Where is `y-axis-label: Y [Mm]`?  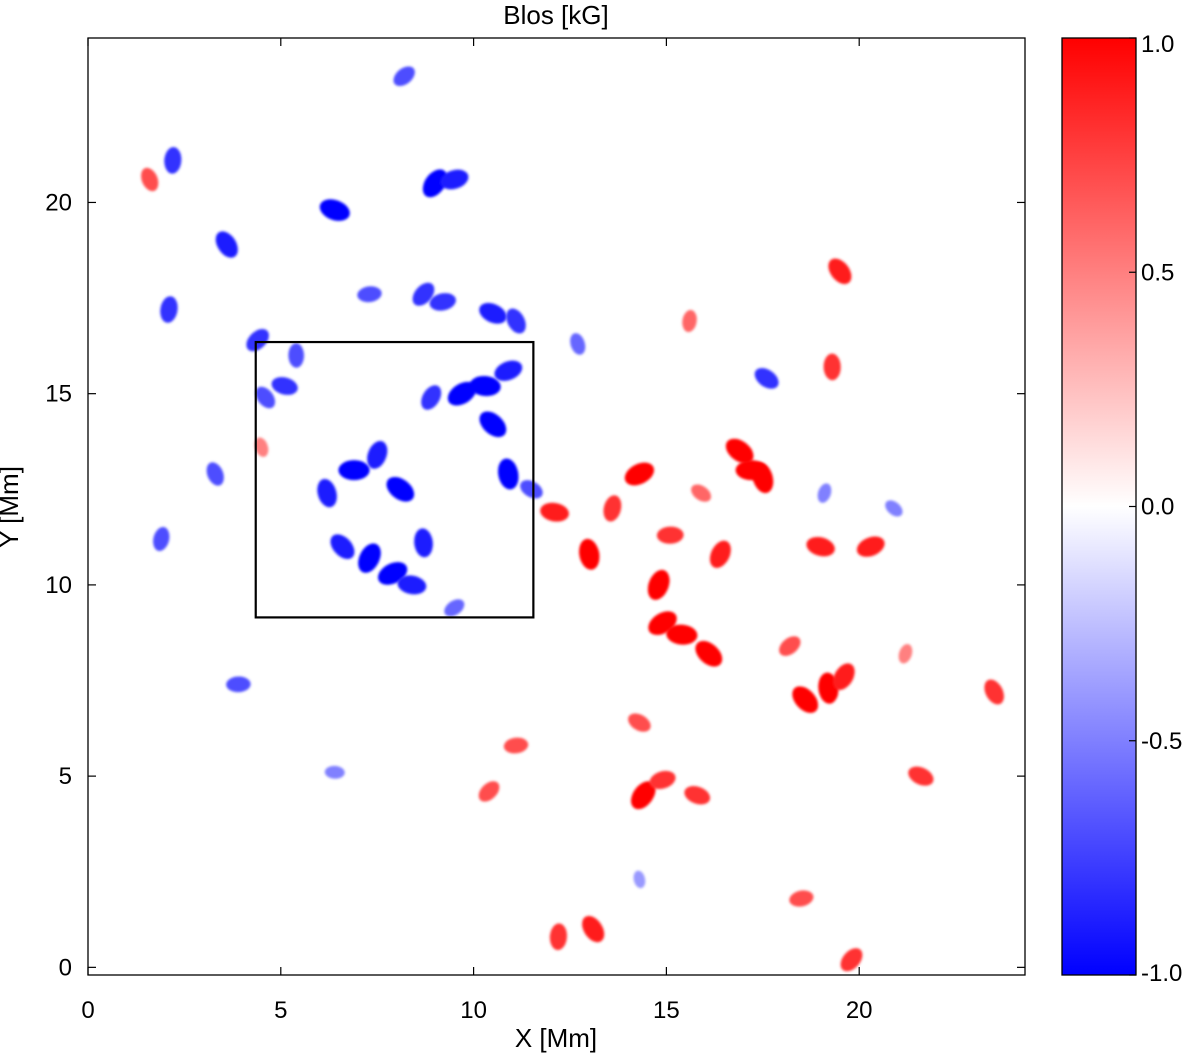
y-axis-label: Y [Mm] is located at coordinates (12, 507).